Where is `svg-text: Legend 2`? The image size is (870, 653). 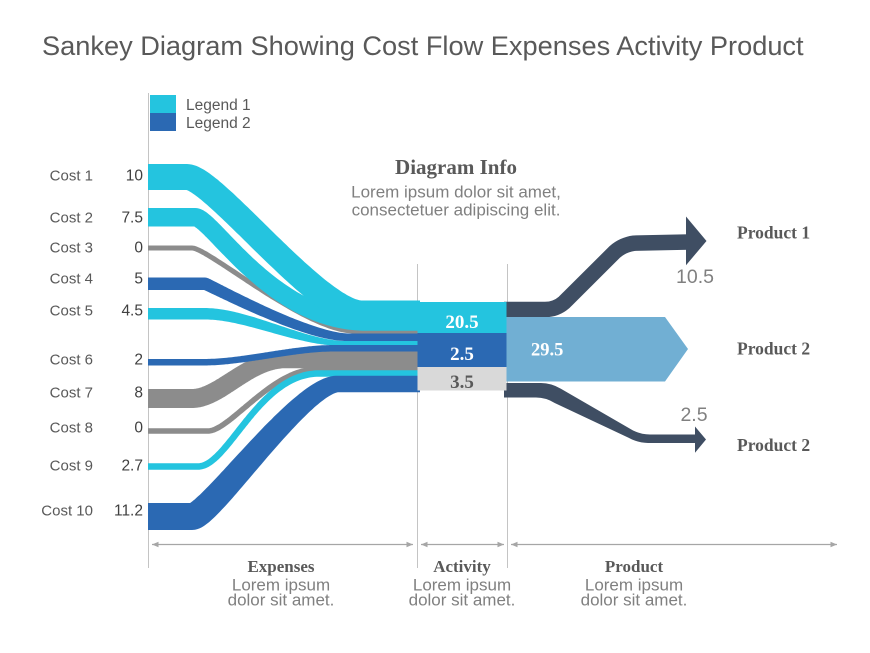 svg-text: Legend 2 is located at coordinates (218, 123).